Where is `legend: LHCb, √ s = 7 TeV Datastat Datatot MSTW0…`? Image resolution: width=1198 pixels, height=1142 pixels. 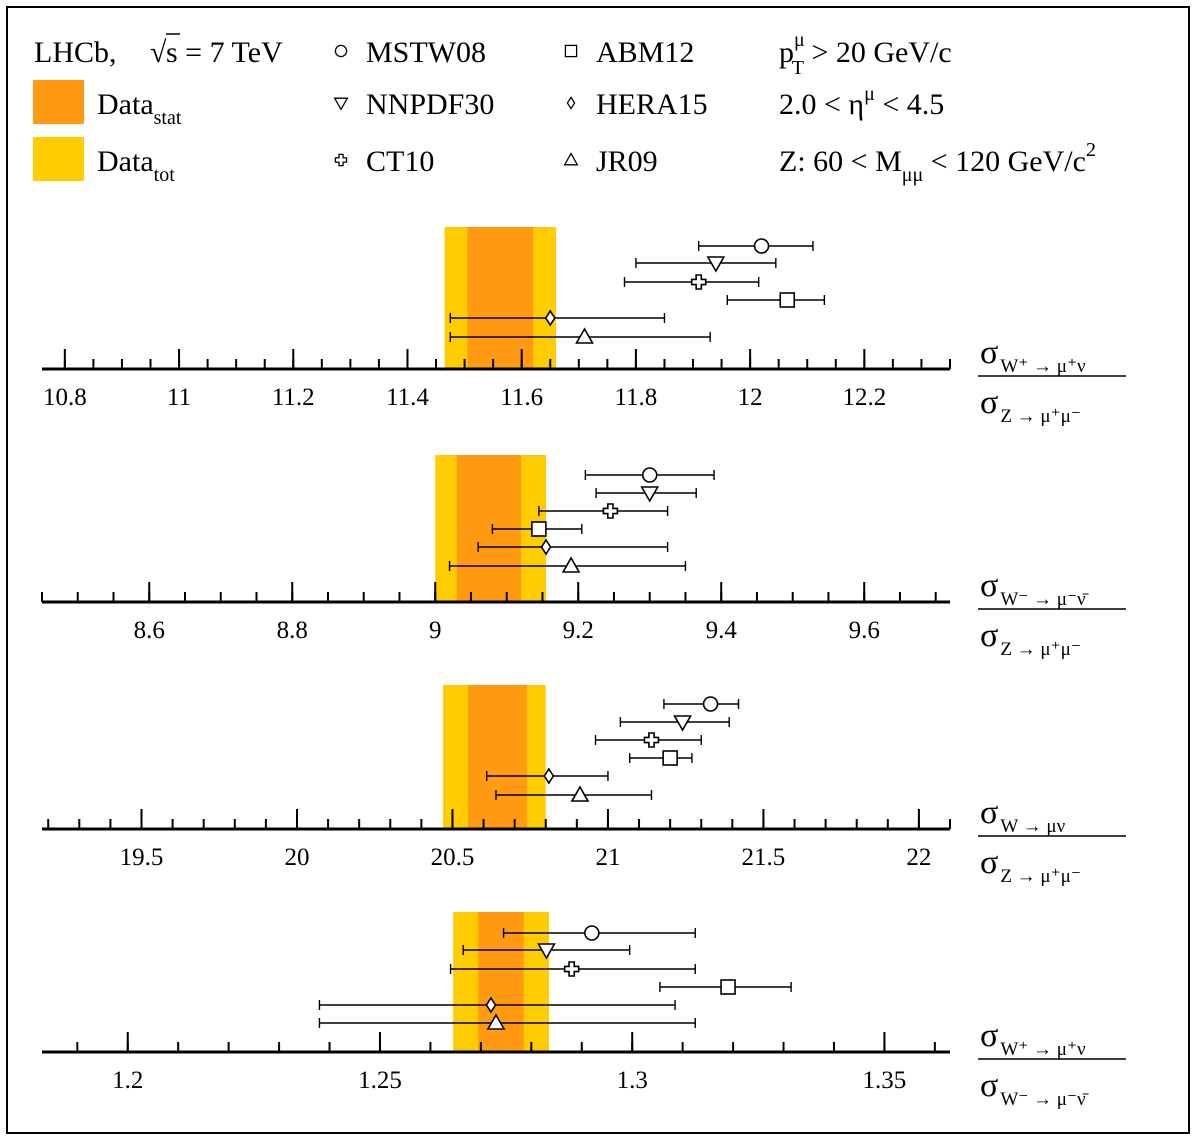 legend: LHCb, √ s = 7 TeV Datastat Datatot MSTW0… is located at coordinates (564, 107).